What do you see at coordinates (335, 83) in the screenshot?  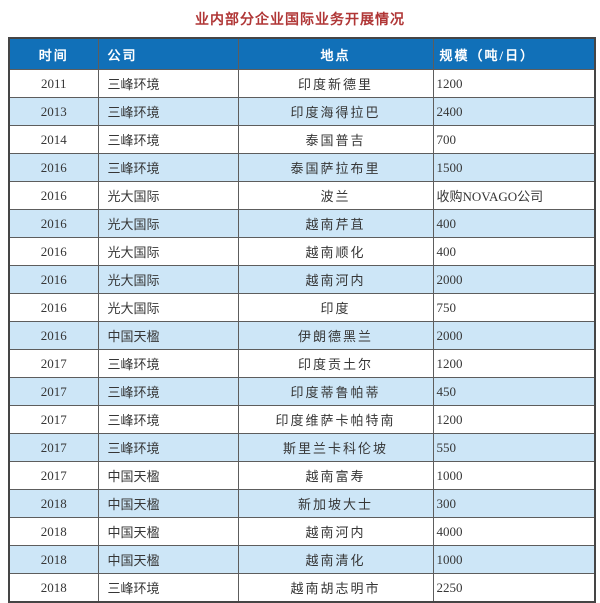 I see `cell-location: 印度新德里` at bounding box center [335, 83].